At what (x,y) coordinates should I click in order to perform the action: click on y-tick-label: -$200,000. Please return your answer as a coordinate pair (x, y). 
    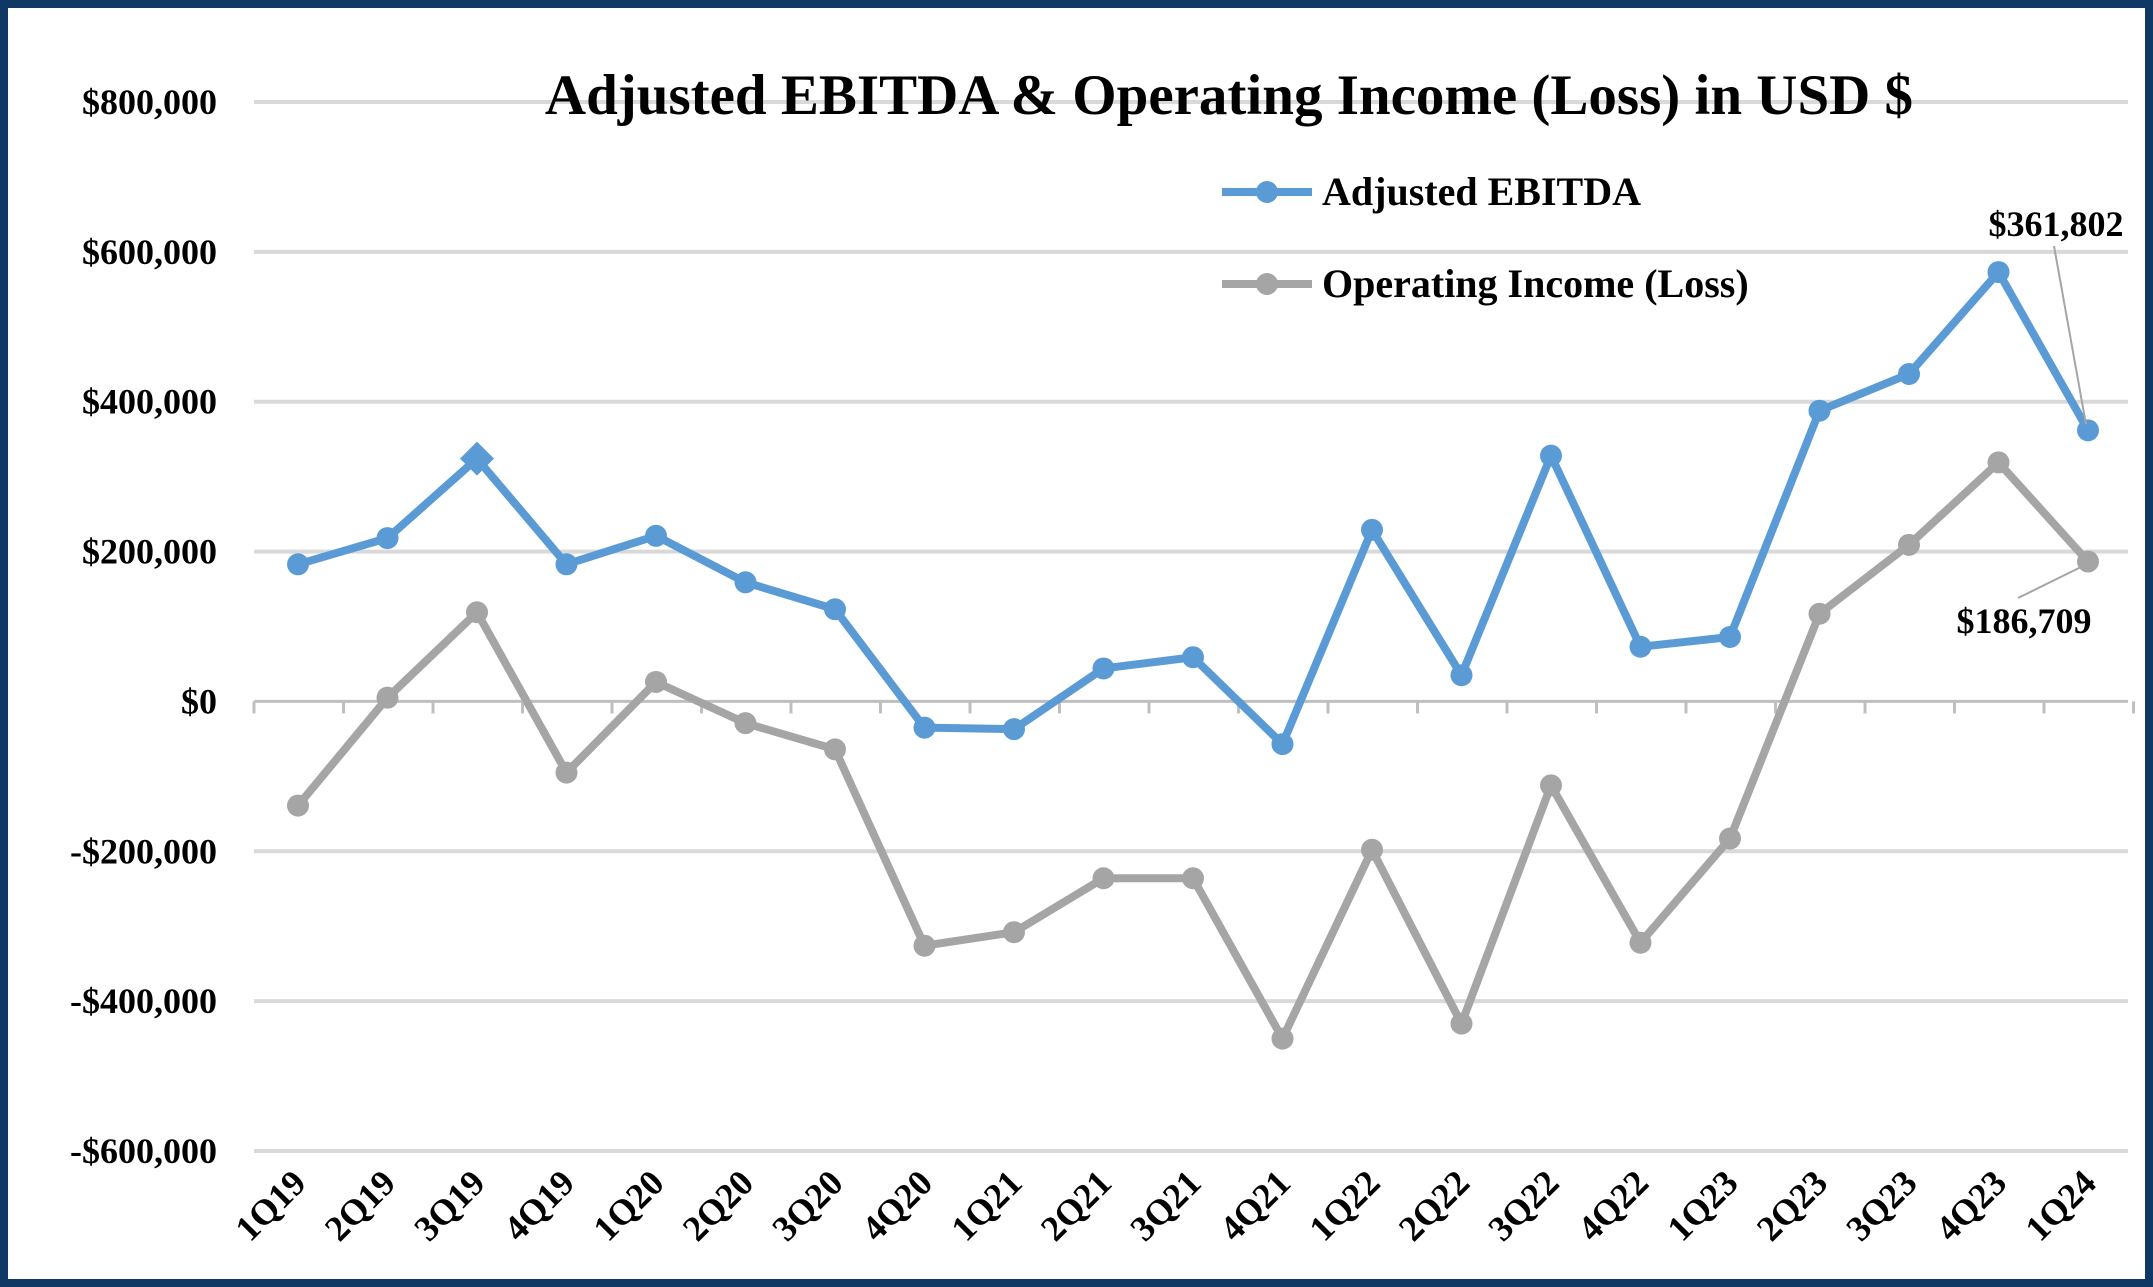
    Looking at the image, I should click on (143, 851).